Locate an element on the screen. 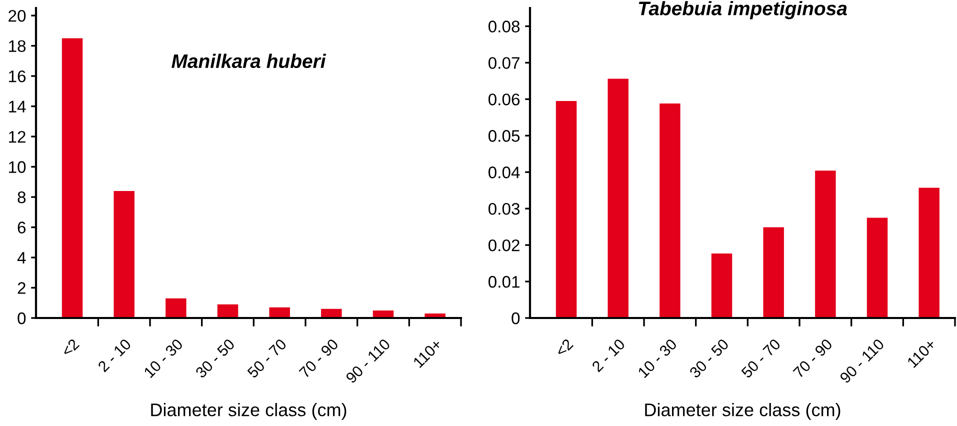 The image size is (957, 426). y-tick-label: 2 is located at coordinates (22, 288).